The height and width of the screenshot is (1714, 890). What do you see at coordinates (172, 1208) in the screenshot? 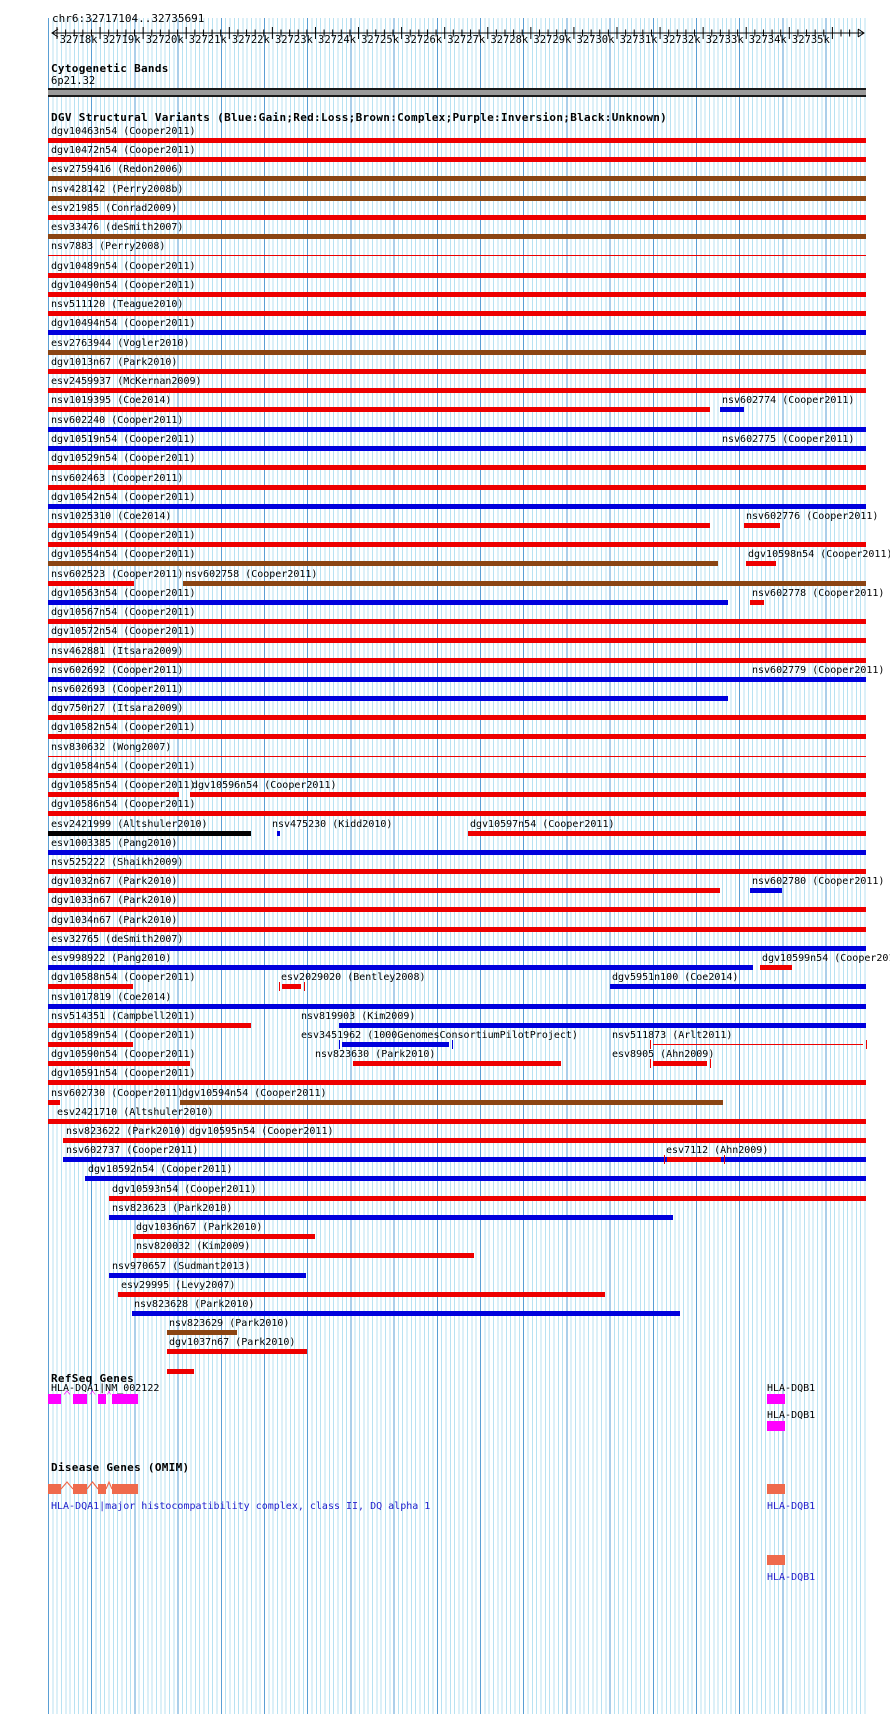
I see `variant-label: nsv823623 (Park2010)` at bounding box center [172, 1208].